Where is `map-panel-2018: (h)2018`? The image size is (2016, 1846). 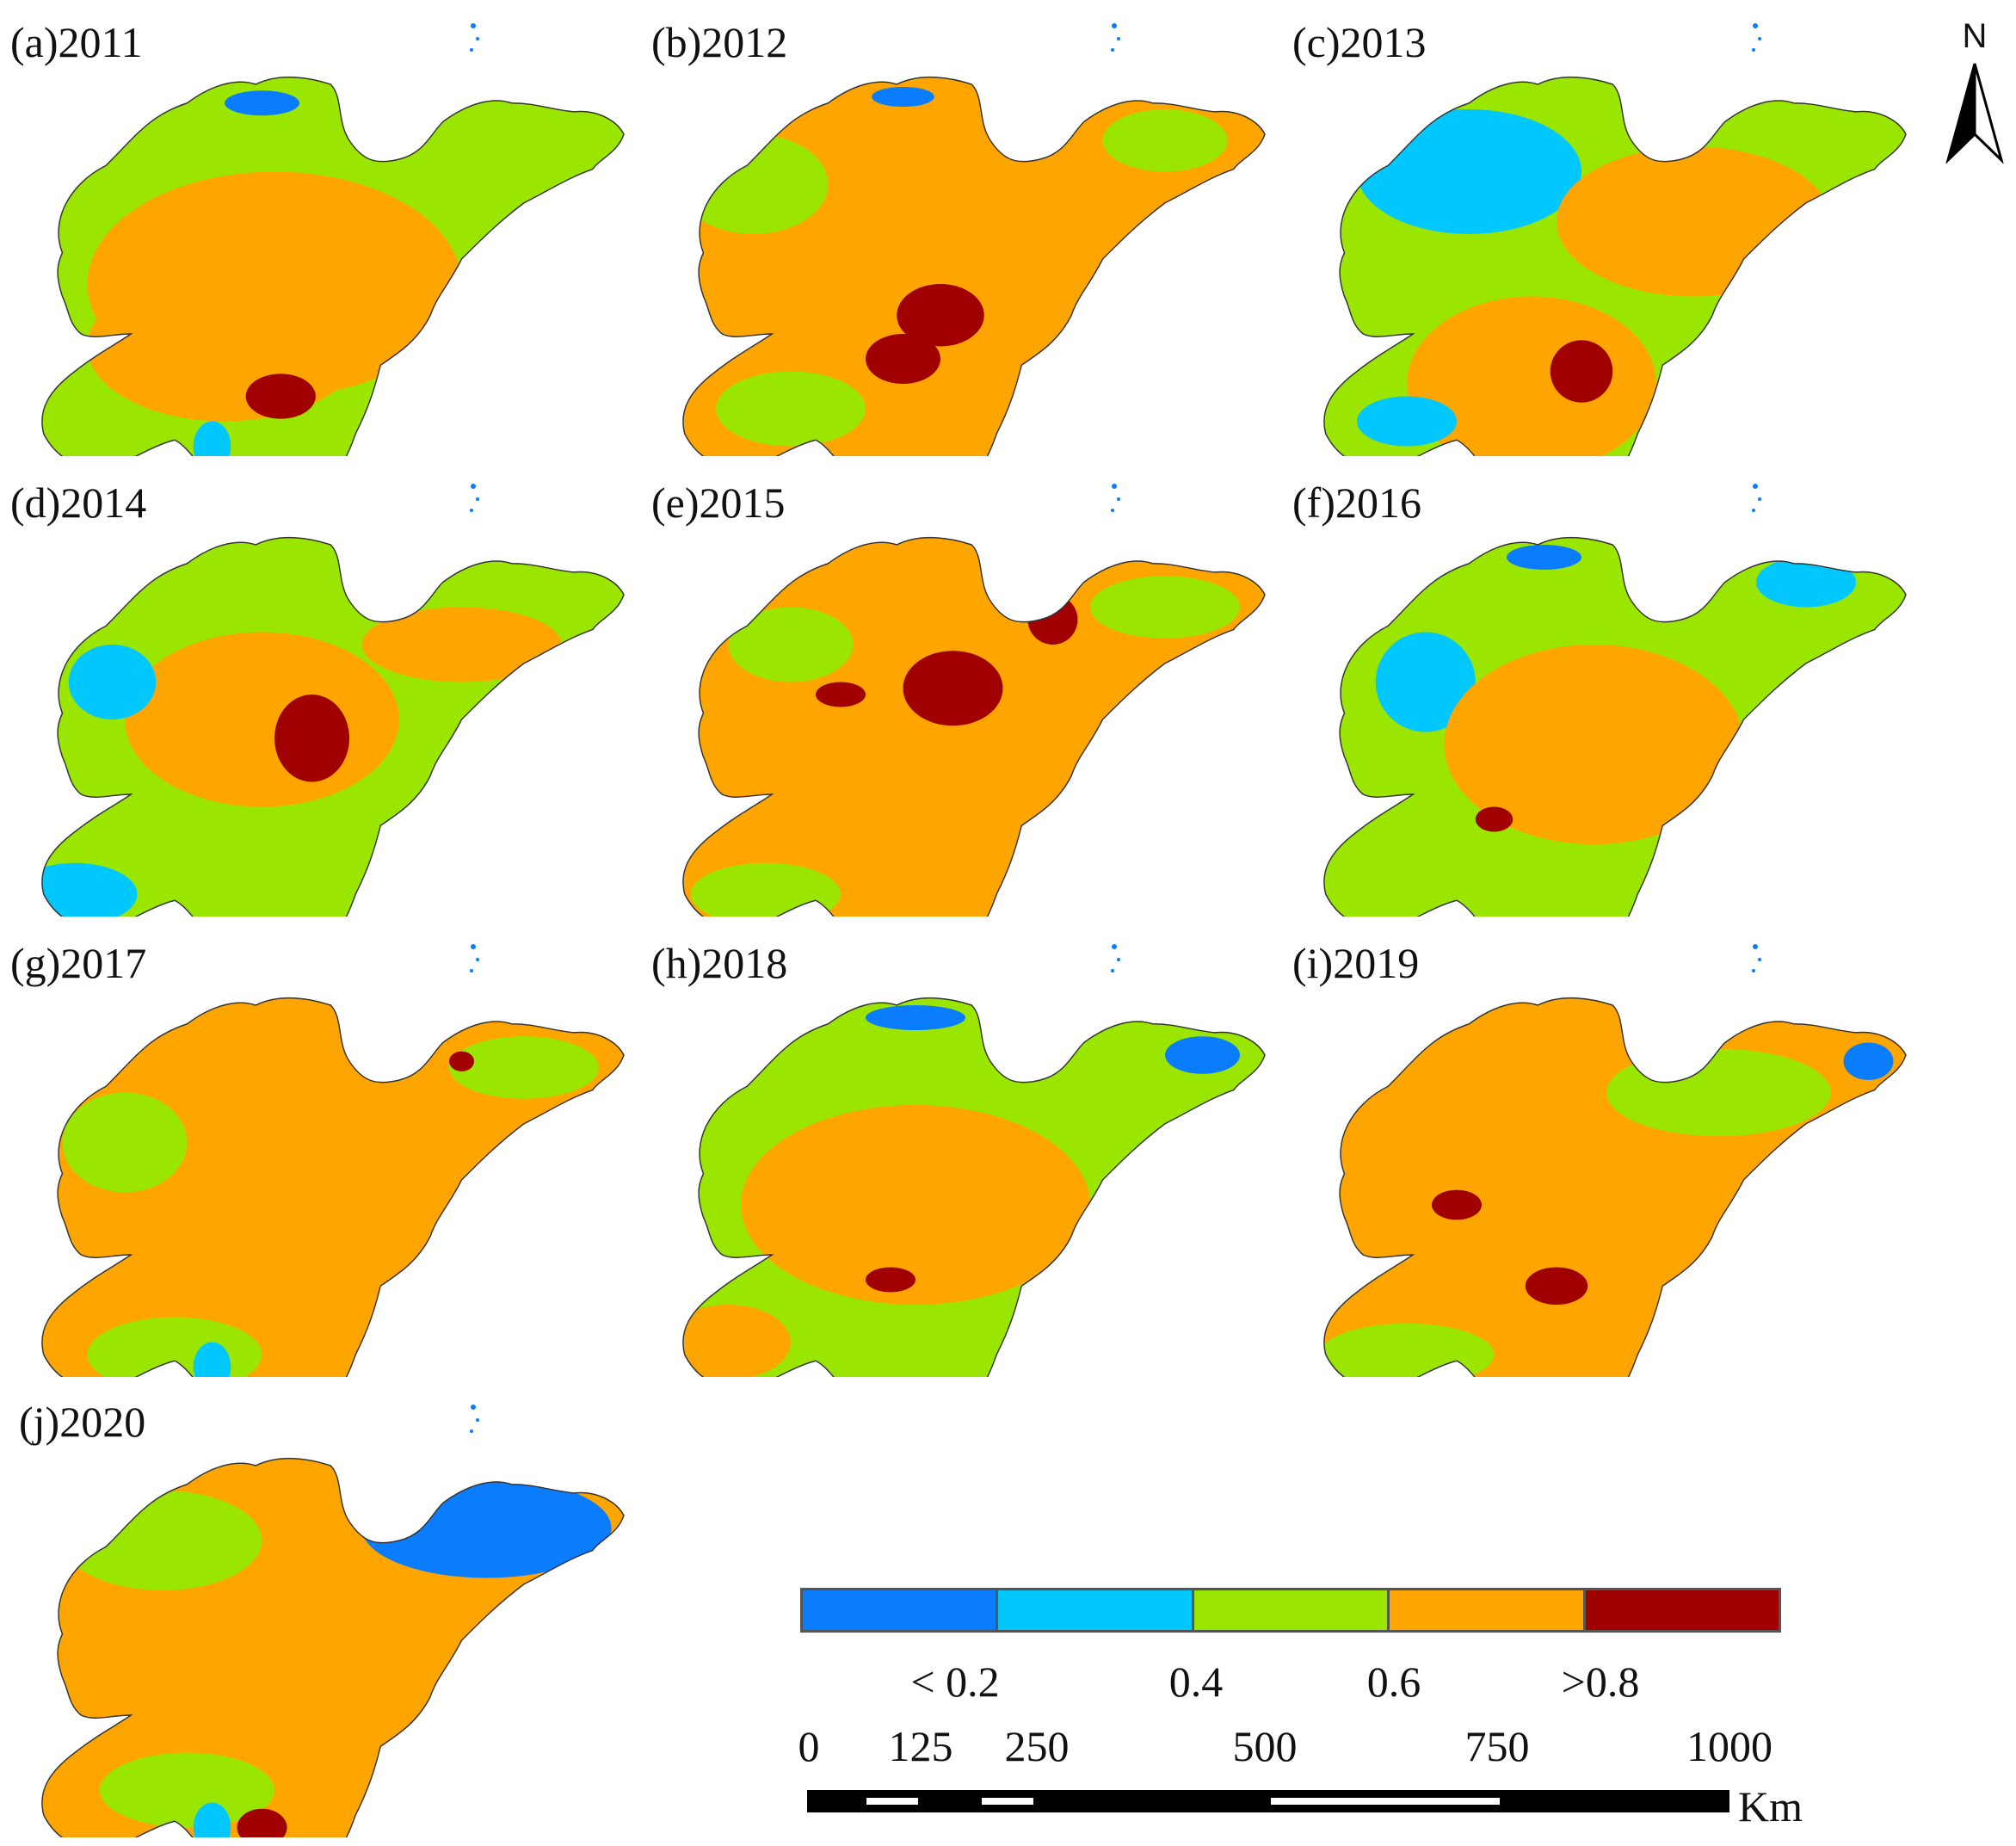
map-panel-2018: (h)2018 is located at coordinates (968, 1153).